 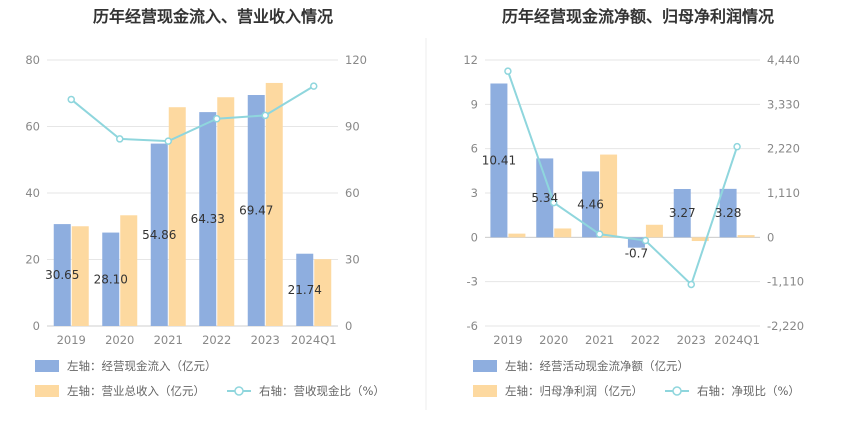 I want to click on data-label: 64.33, so click(x=208, y=219).